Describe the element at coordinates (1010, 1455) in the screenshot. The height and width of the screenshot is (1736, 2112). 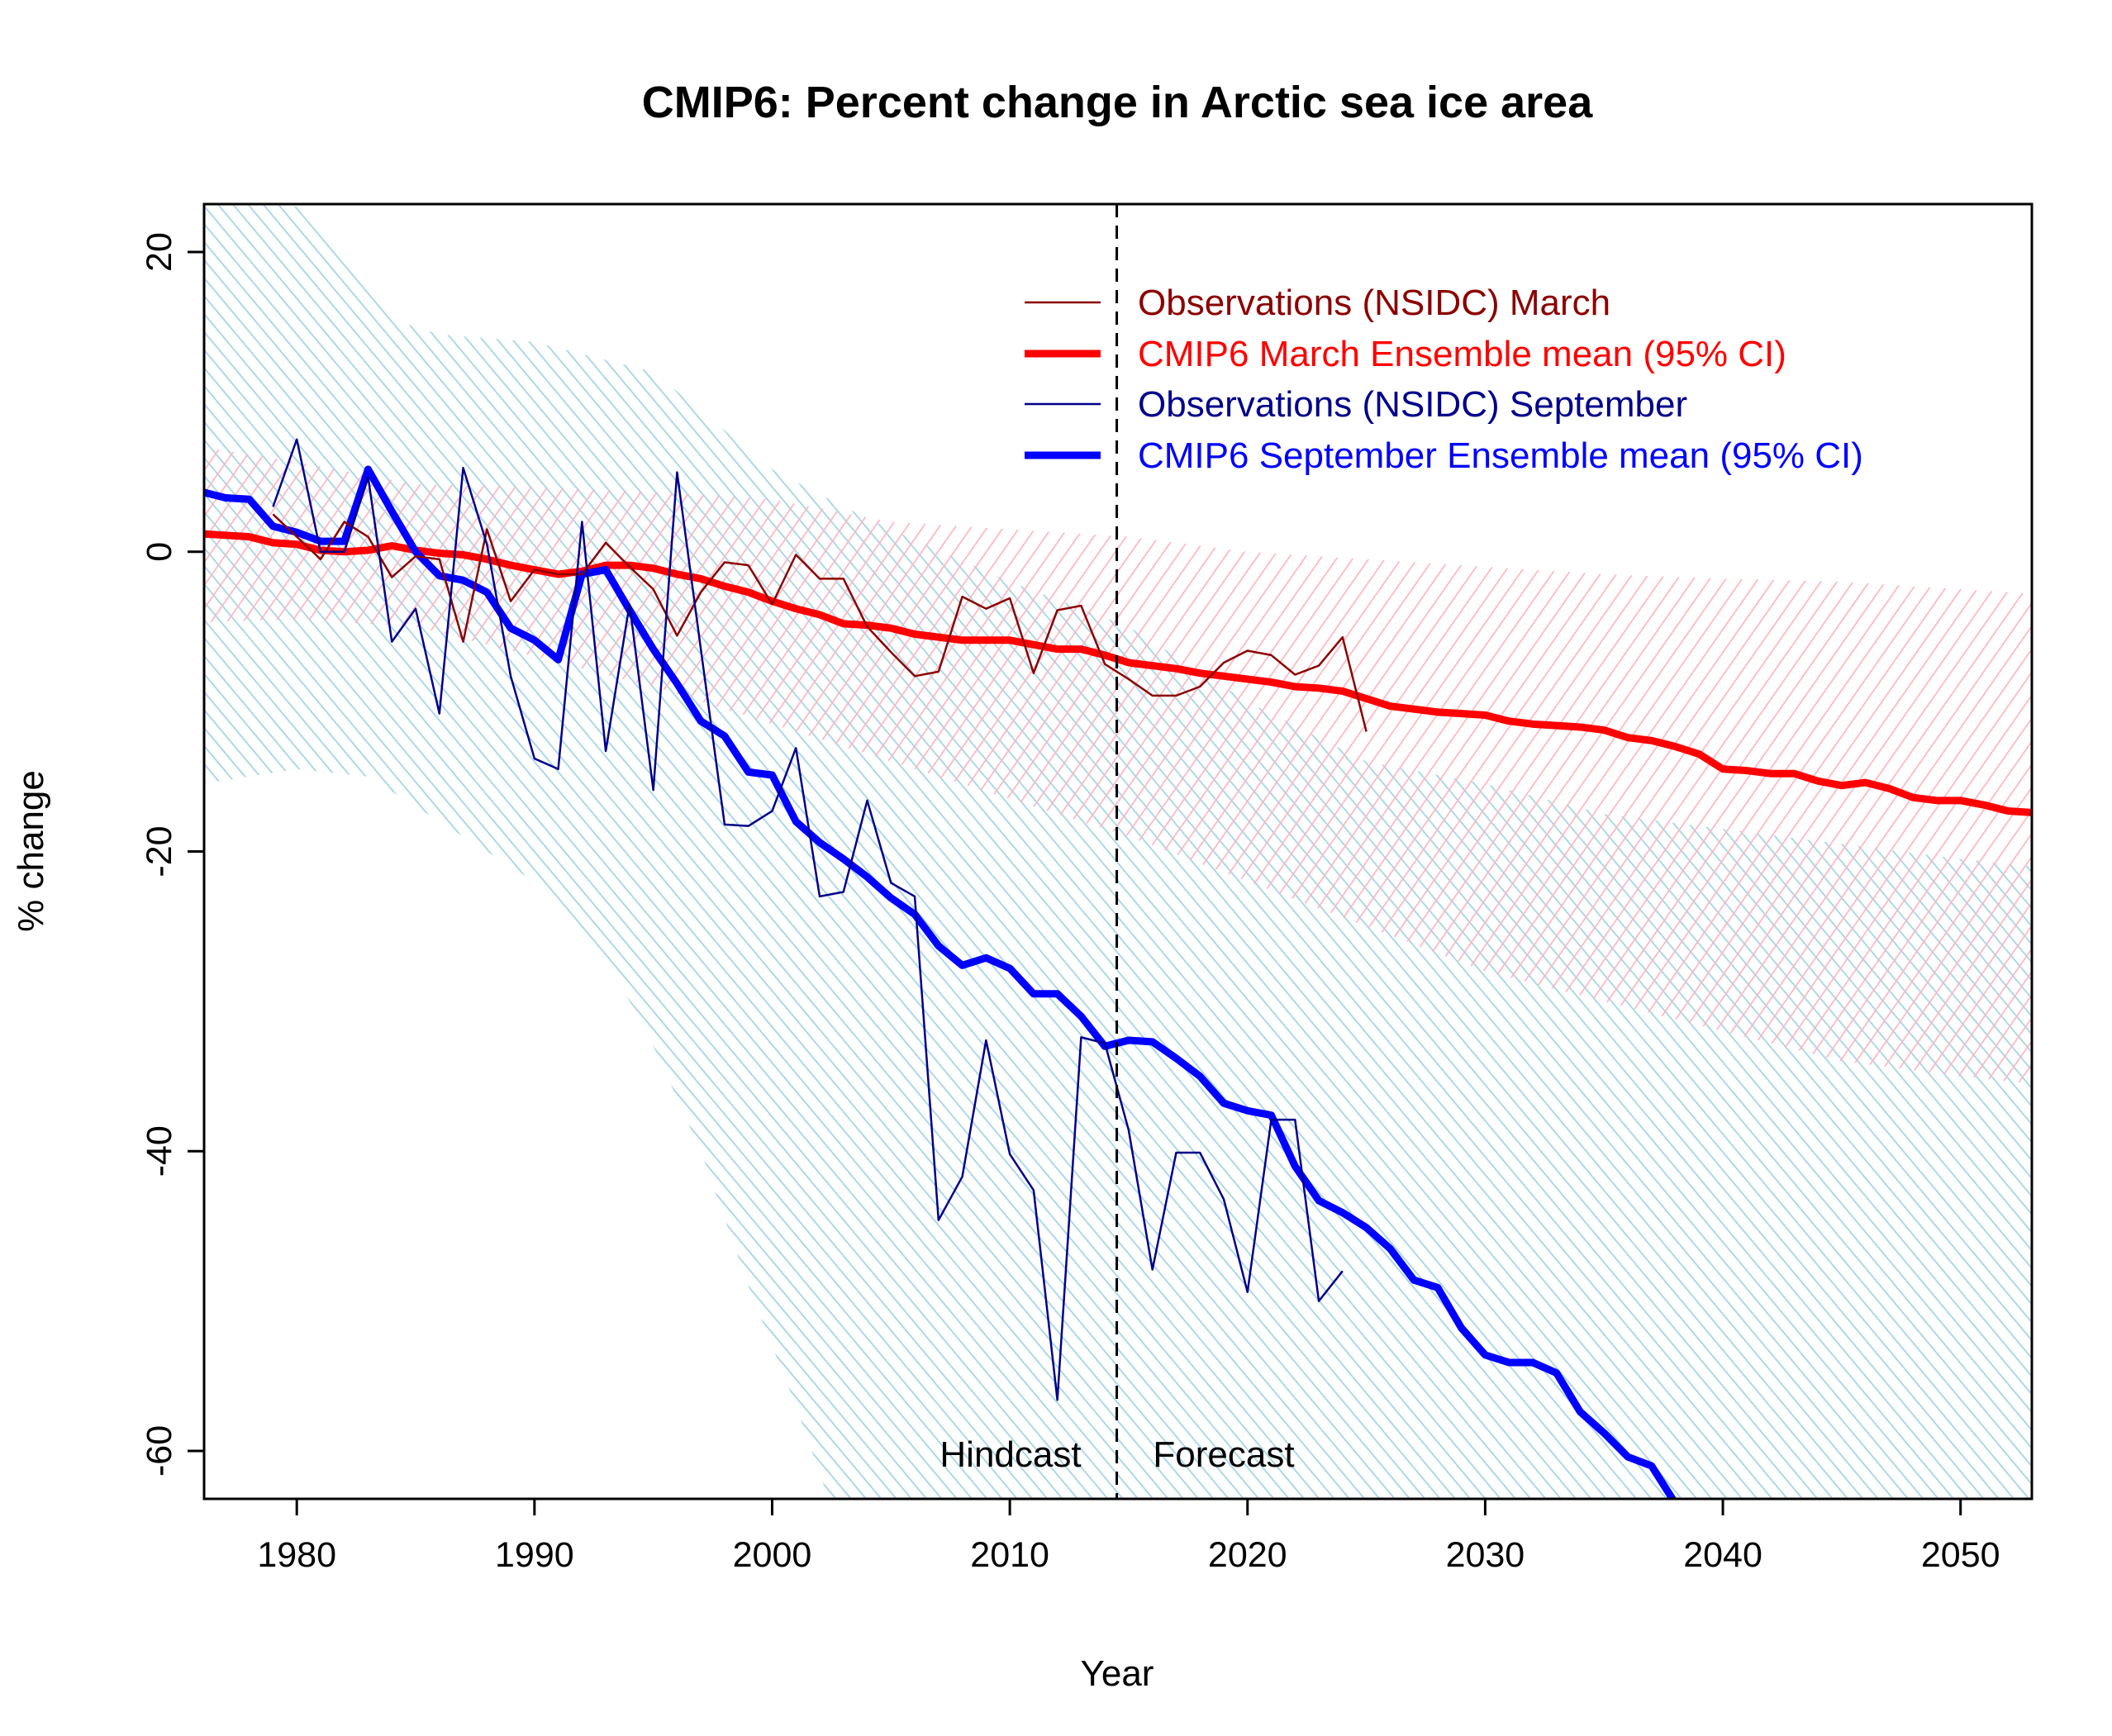
I see `hindcast-label: Hindcast` at that location.